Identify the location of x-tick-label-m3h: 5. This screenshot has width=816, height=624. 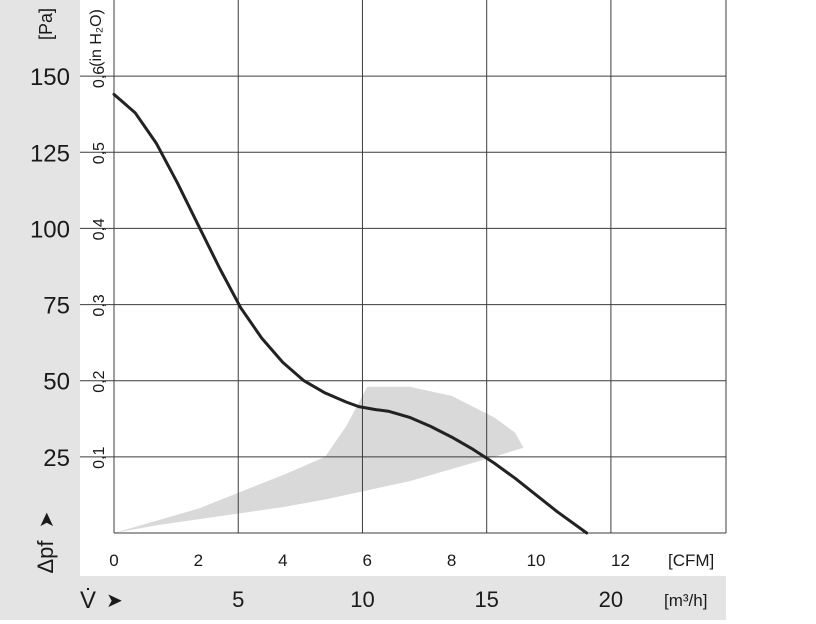
(238, 599).